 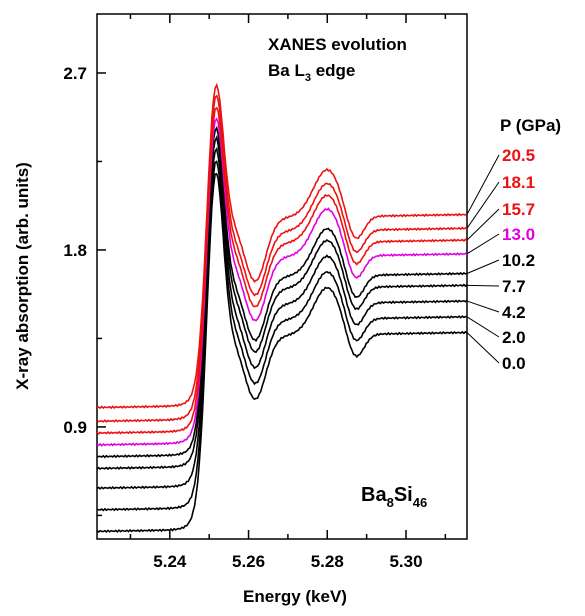 What do you see at coordinates (308, 78) in the screenshot?
I see `edge-annotation-sub: 3` at bounding box center [308, 78].